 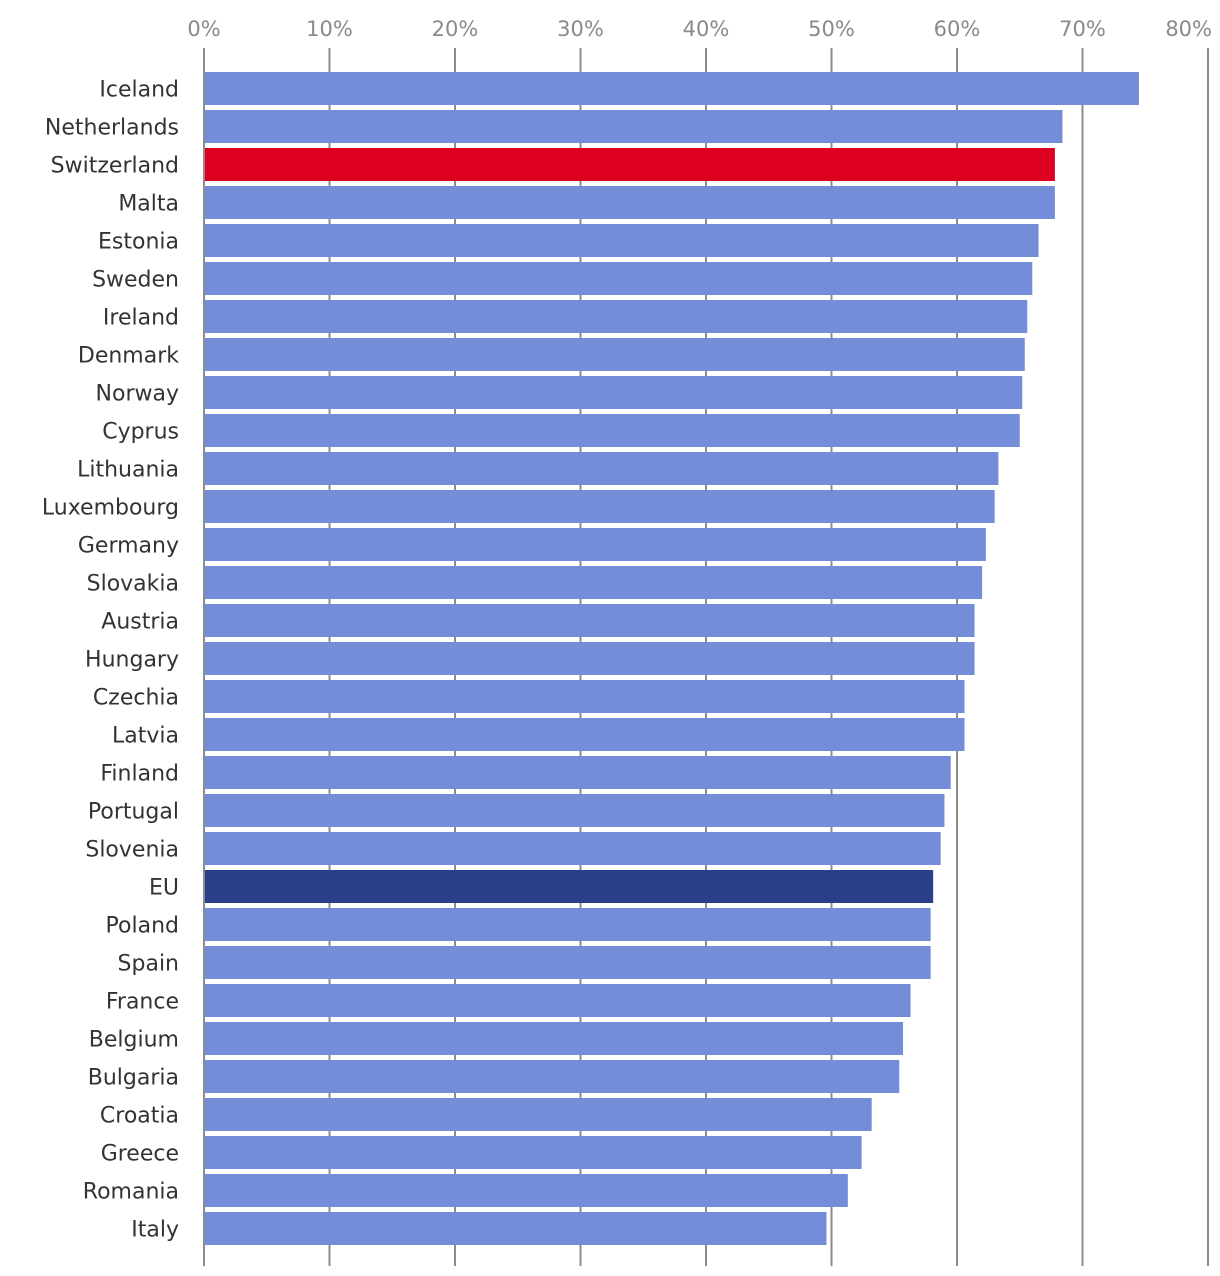 I want to click on category-label: Czechia, so click(x=136, y=698).